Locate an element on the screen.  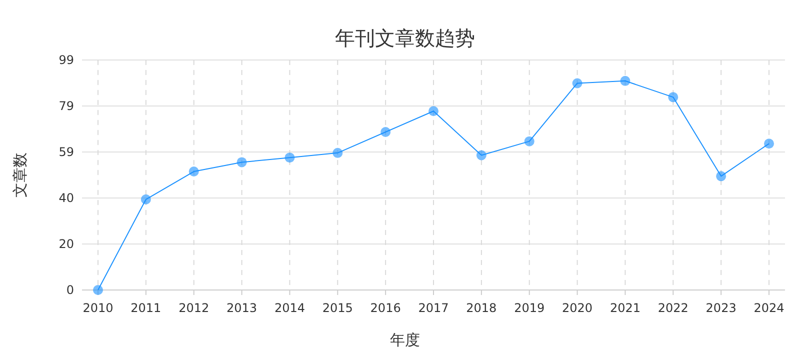
x-tick-label: 2018 is located at coordinates (481, 308).